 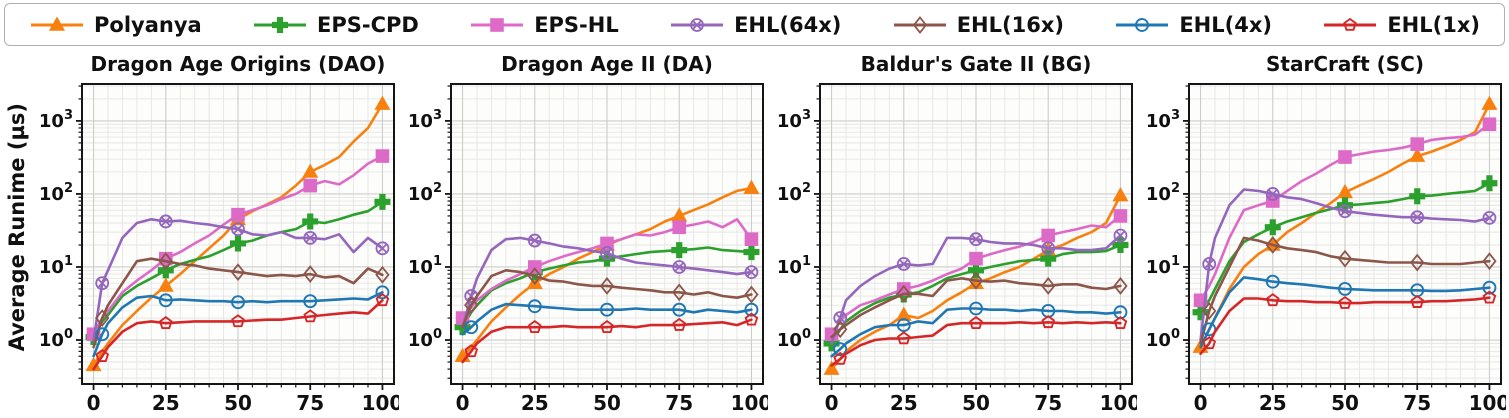 I want to click on series-line-eps-hl, so click(x=607, y=269).